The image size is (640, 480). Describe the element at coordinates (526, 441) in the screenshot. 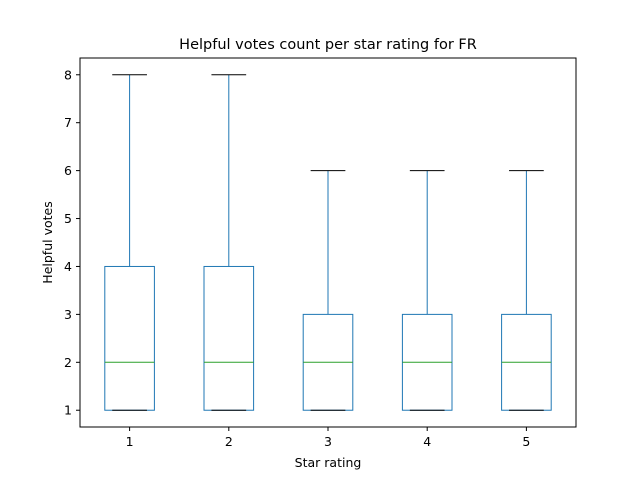

I see `x-tick-label: 5` at that location.